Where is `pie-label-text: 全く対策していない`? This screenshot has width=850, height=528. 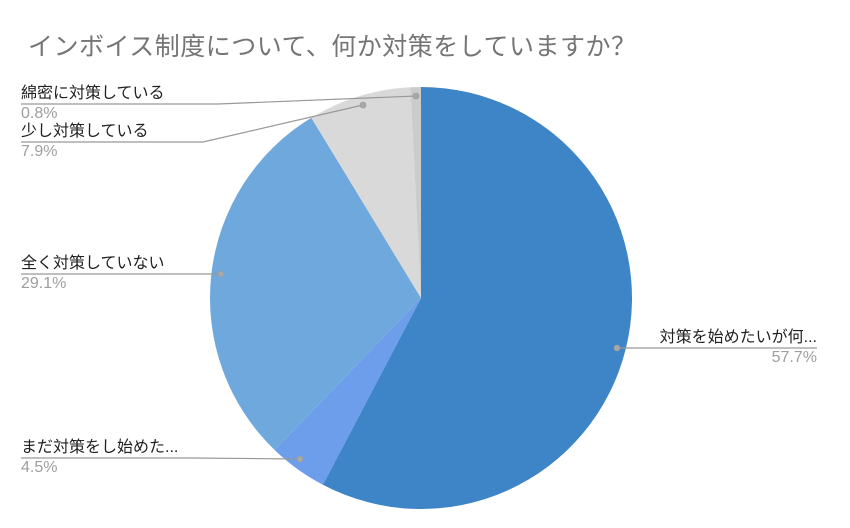
pie-label-text: 全く対策していない is located at coordinates (93, 263).